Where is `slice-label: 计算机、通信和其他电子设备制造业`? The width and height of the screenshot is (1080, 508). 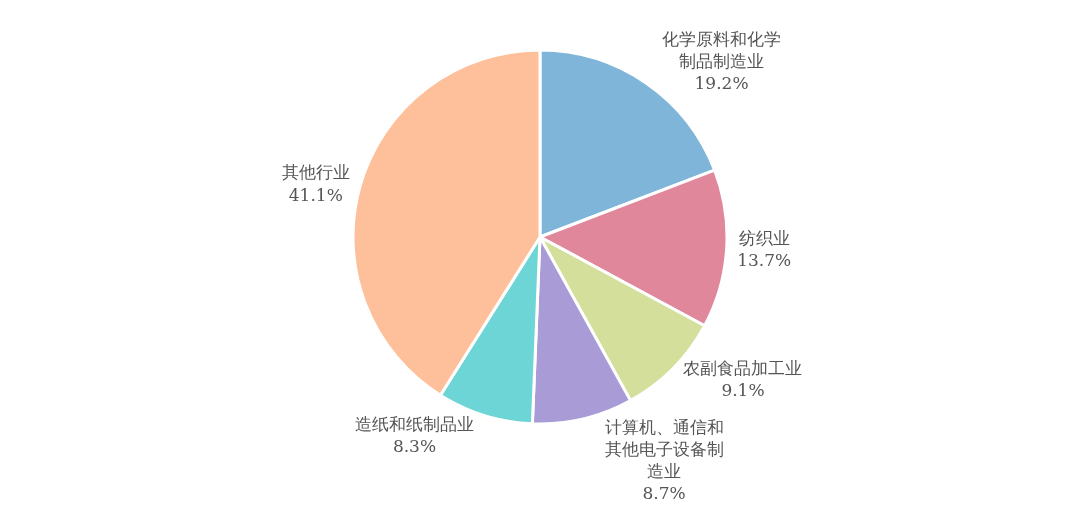
slice-label: 计算机、通信和其他电子设备制造业 is located at coordinates (664, 448).